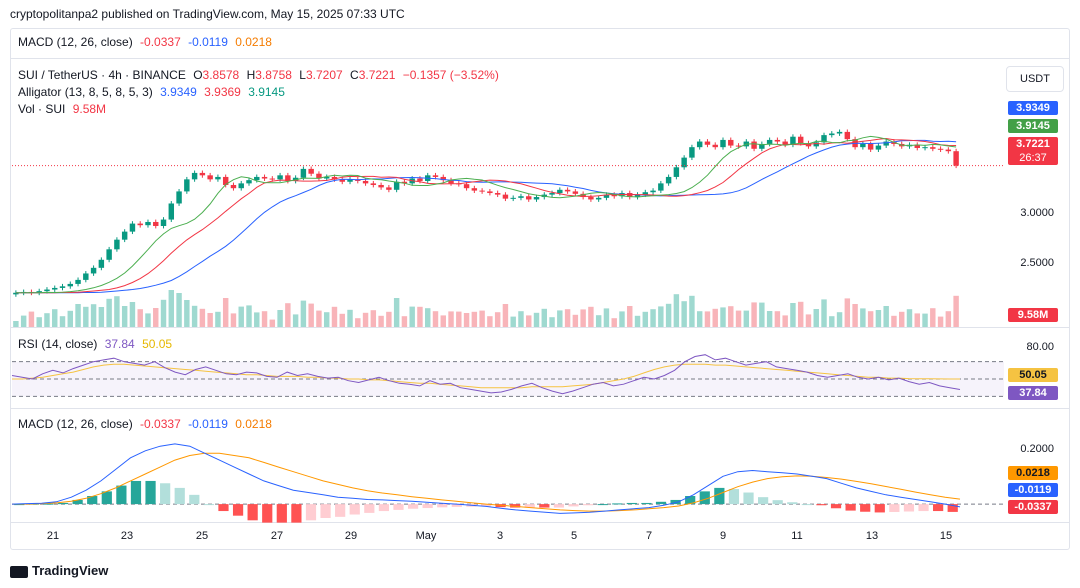 This screenshot has height=588, width=1080. What do you see at coordinates (178, 92) in the screenshot?
I see `alligator-jaw-value: 3.9349` at bounding box center [178, 92].